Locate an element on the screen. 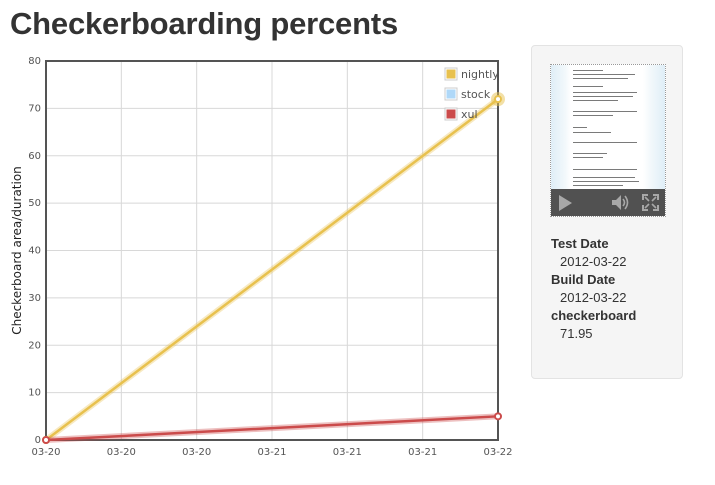 This screenshot has height=485, width=715. legend-swatch-nightly is located at coordinates (451, 74).